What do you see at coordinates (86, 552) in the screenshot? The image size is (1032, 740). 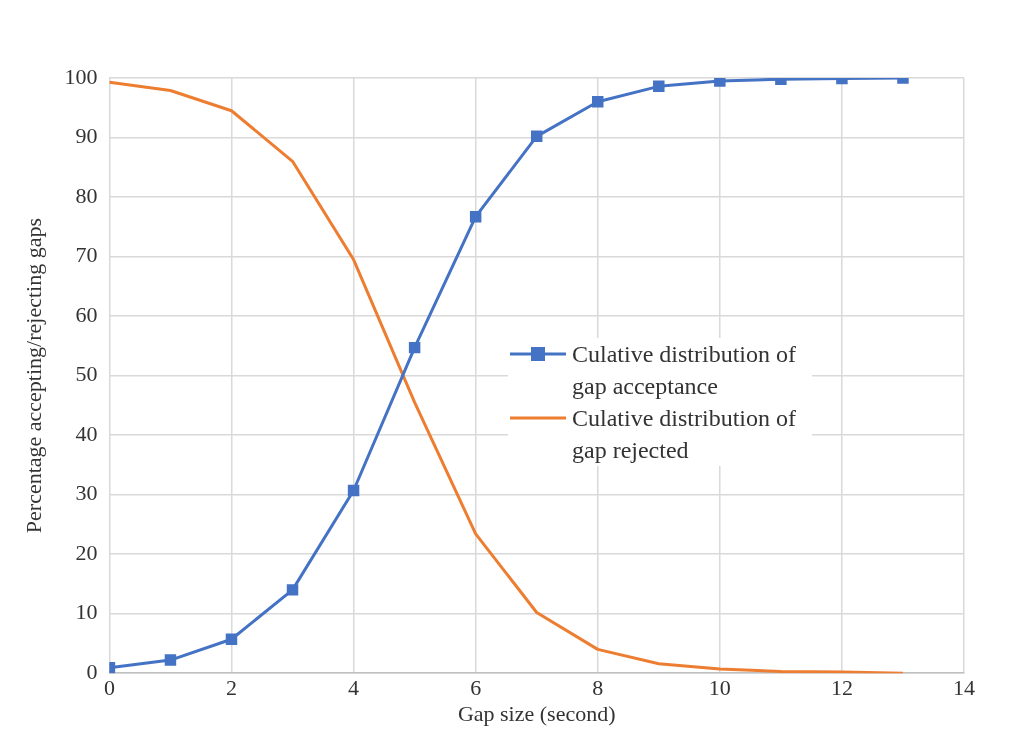 I see `y-tick-label: 20` at bounding box center [86, 552].